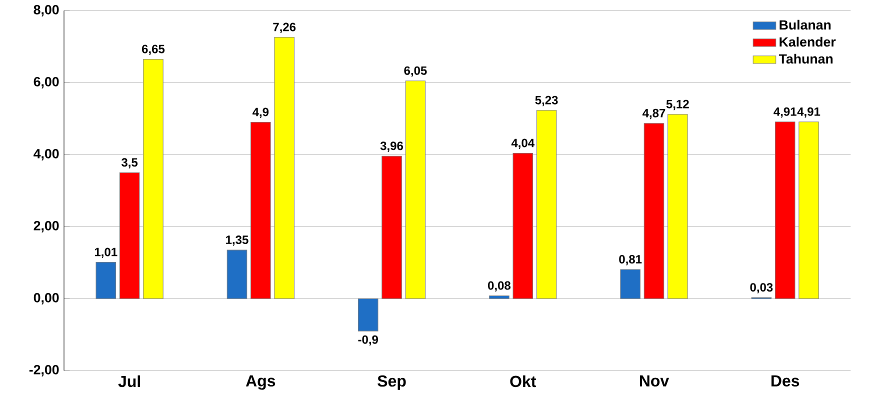 This screenshot has height=416, width=872. Describe the element at coordinates (129, 381) in the screenshot. I see `x-tick-label: Jul` at that location.